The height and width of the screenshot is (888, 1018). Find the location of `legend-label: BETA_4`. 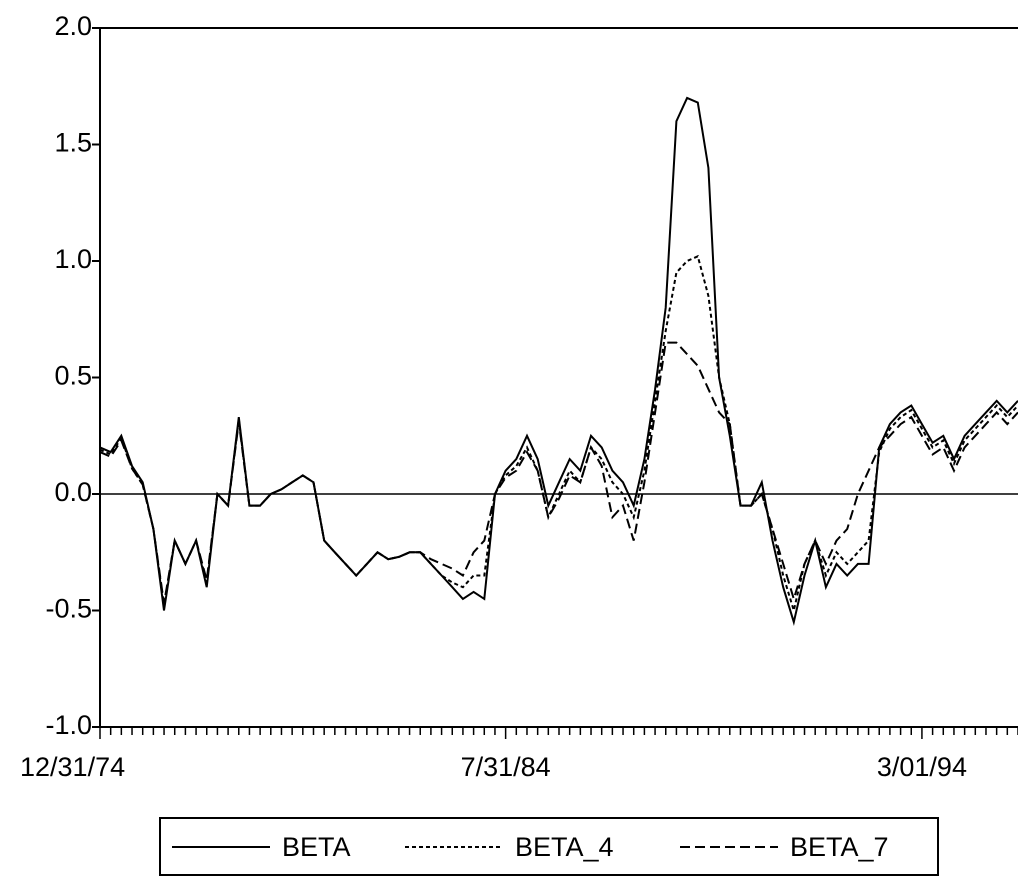

legend-label: BETA_4 is located at coordinates (564, 847).